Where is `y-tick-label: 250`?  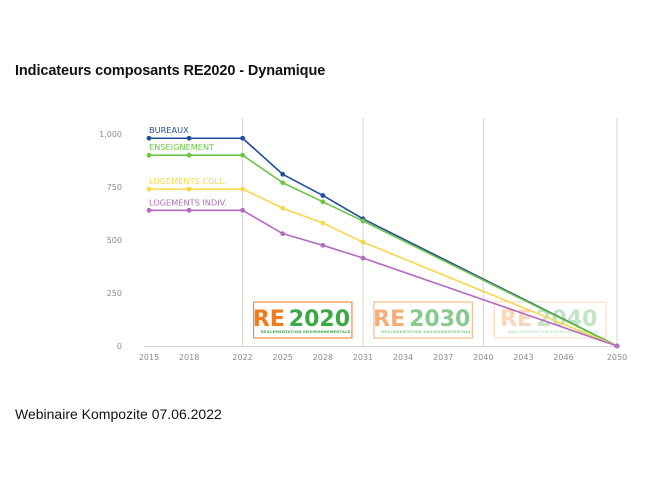
y-tick-label: 250 is located at coordinates (114, 293).